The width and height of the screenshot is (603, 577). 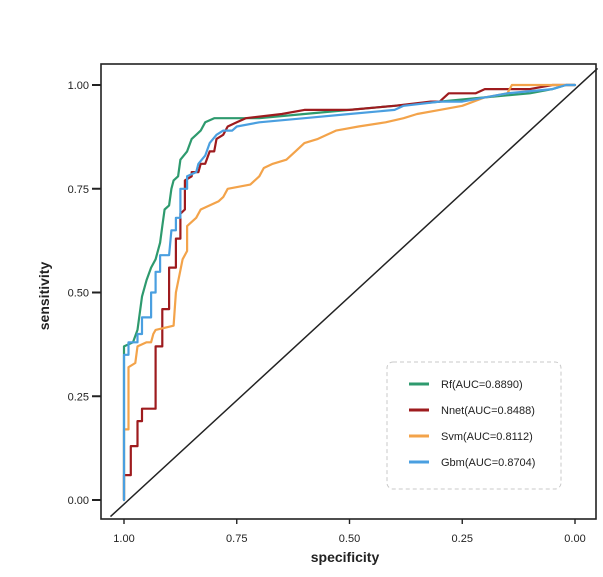 I want to click on x-tick-label: 0.50, so click(x=349, y=539).